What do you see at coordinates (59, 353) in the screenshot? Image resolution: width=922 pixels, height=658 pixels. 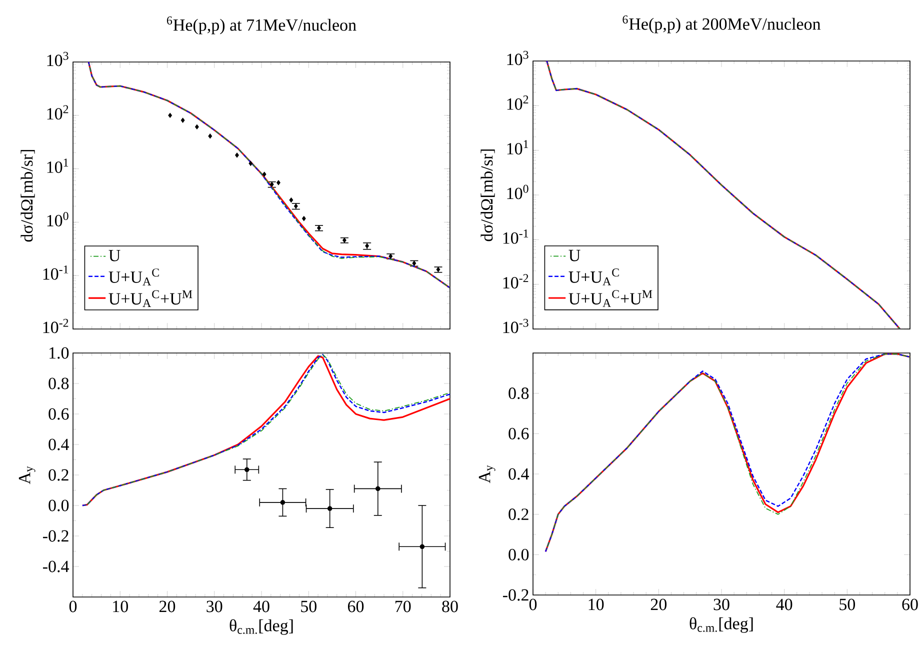 I see `y-tick-label: 1.0` at bounding box center [59, 353].